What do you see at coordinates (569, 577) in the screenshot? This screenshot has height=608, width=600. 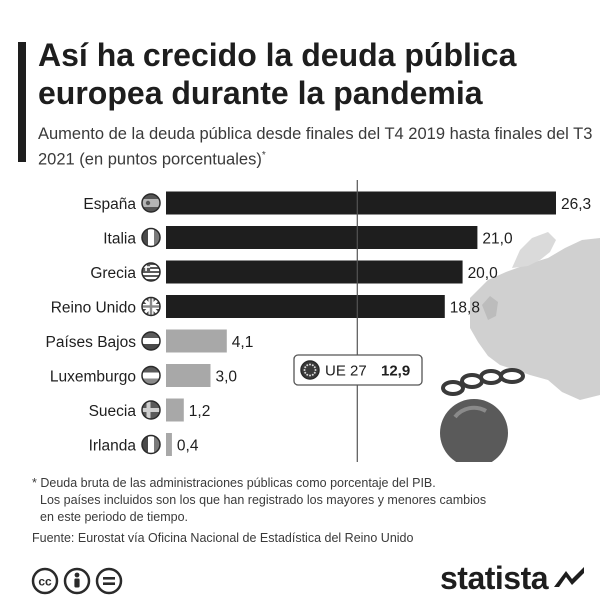 I see `statista-mark-icon` at bounding box center [569, 577].